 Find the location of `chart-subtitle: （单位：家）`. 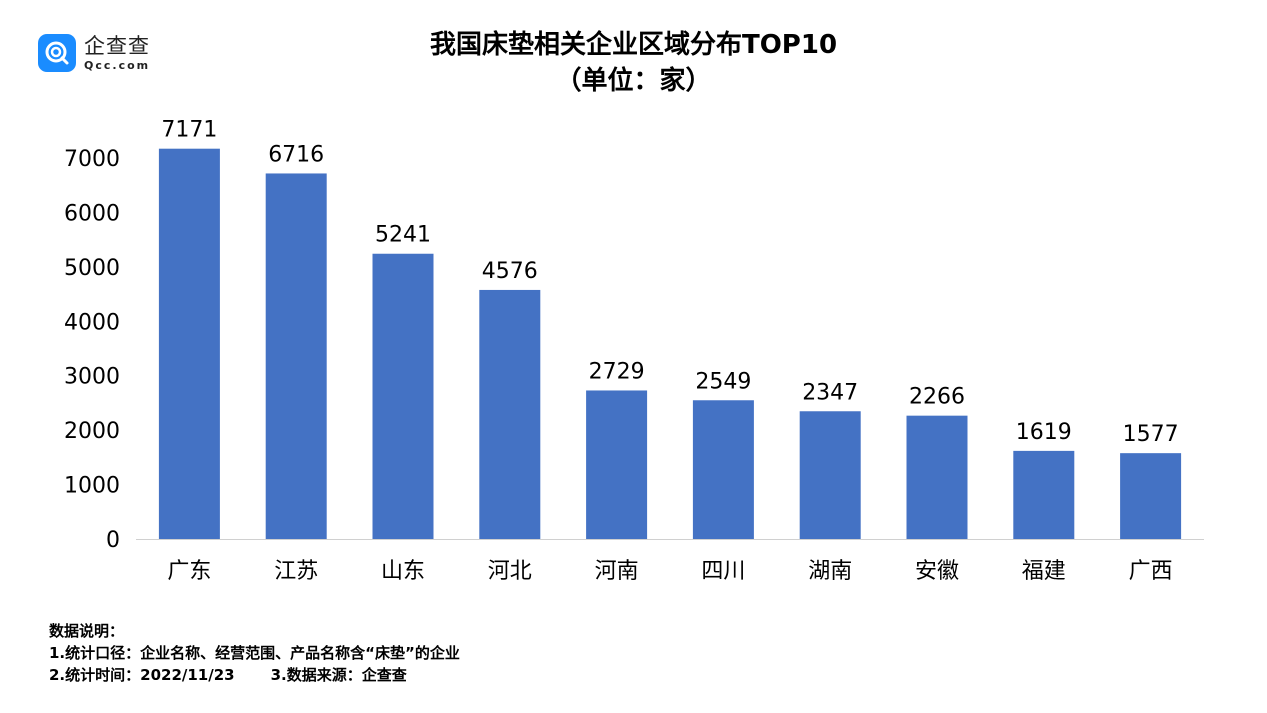

chart-subtitle: （单位：家） is located at coordinates (633, 81).